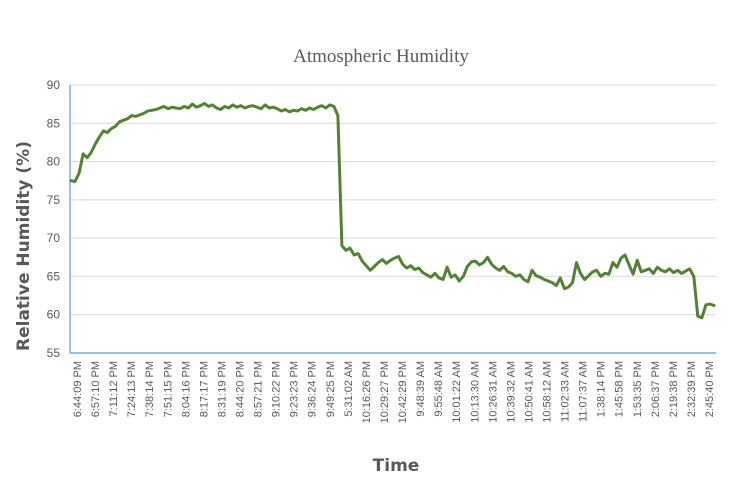 This screenshot has width=748, height=483. I want to click on x-tick-label: 2:06:37 PM, so click(656, 389).